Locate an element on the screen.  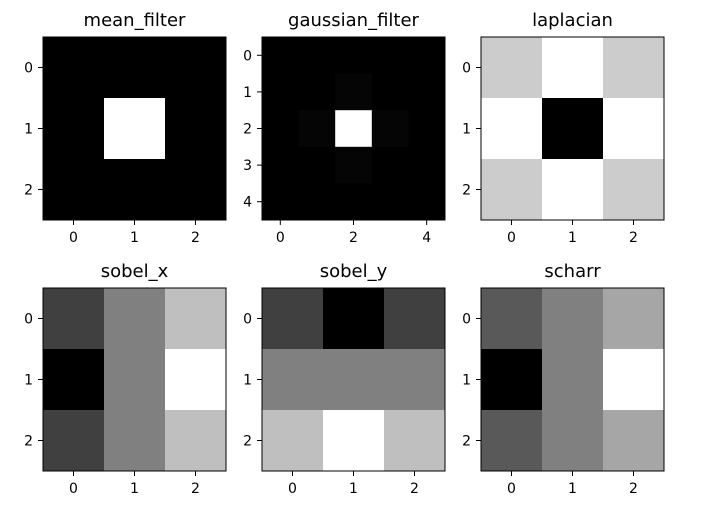
chart-title: sobel_x is located at coordinates (135, 271).